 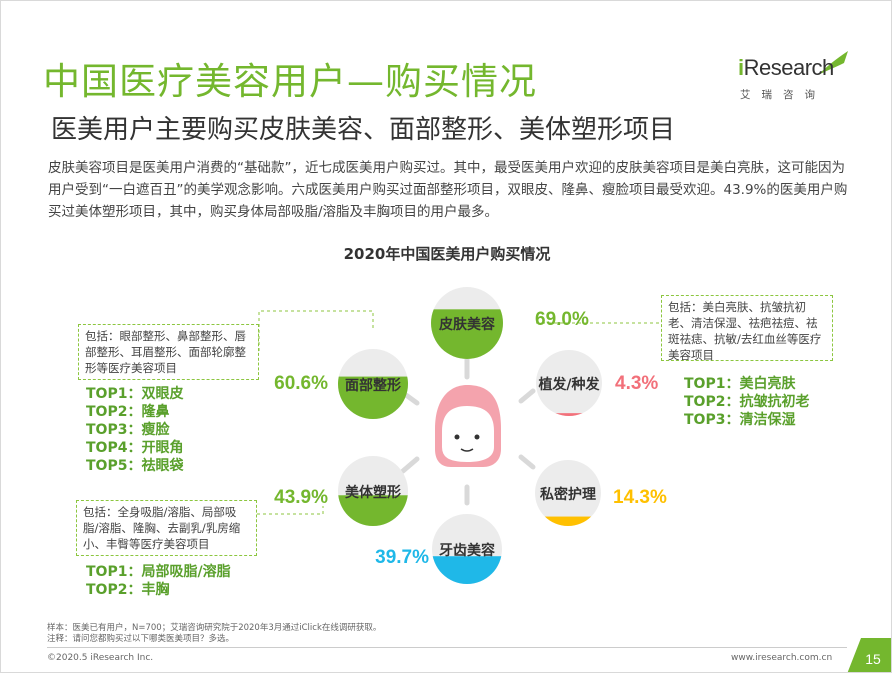 I want to click on logo-swoosh-icon, so click(x=833, y=63).